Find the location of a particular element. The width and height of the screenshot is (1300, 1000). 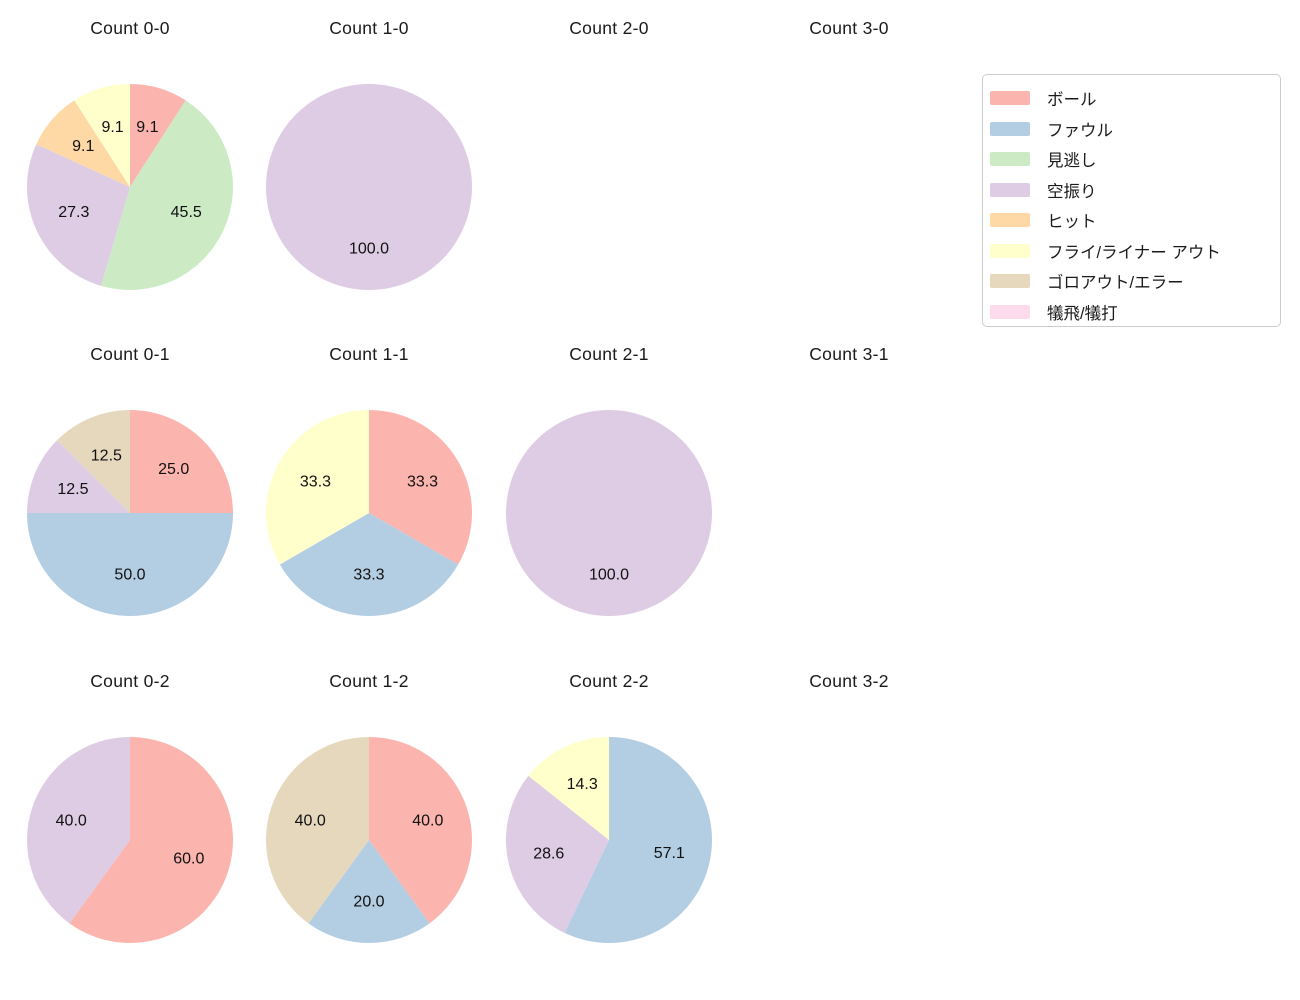

pie-slice-percent-label: 14.3 is located at coordinates (582, 784).